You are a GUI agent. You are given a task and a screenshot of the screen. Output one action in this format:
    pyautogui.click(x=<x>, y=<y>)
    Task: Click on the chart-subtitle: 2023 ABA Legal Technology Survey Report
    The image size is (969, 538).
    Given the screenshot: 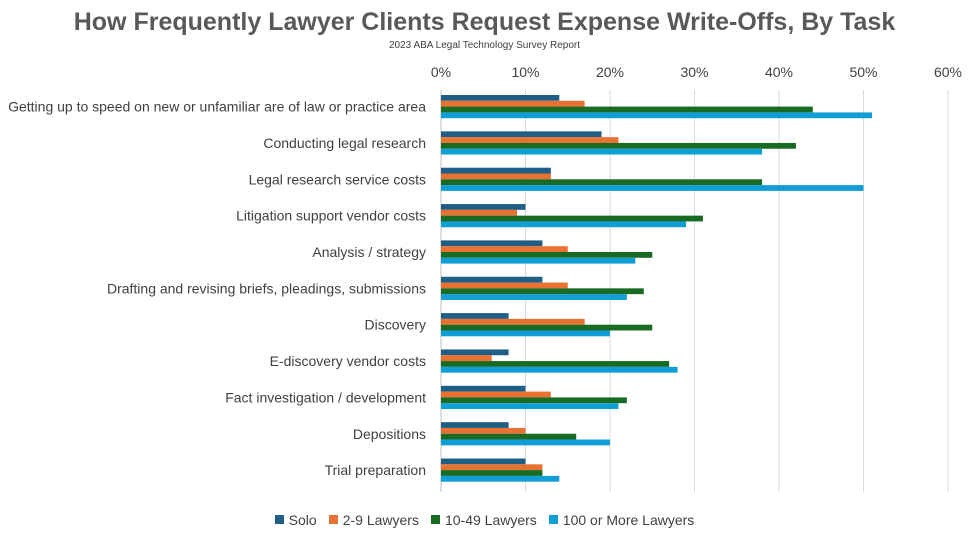 What is the action you would take?
    pyautogui.click(x=484, y=45)
    